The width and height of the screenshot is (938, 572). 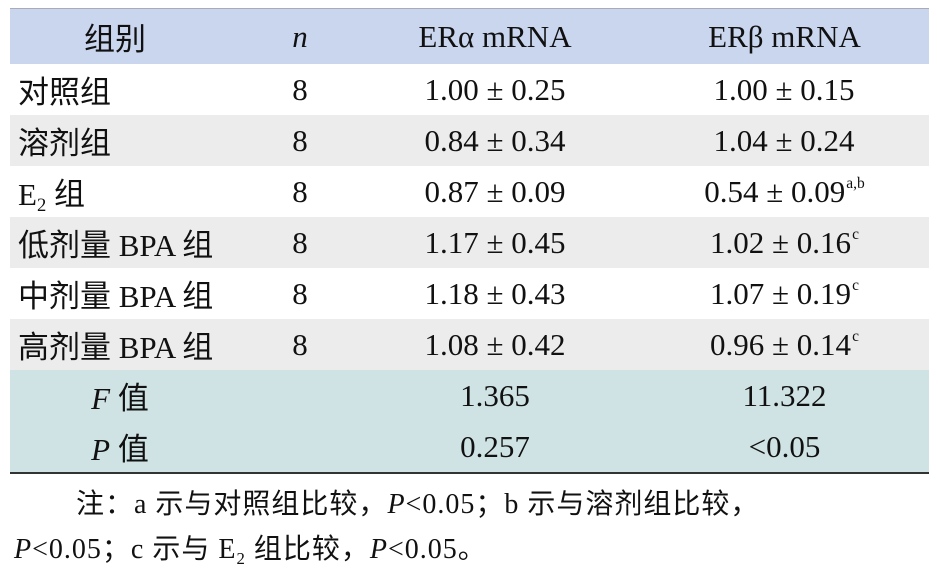 I want to click on stat-era: 0.257, so click(x=495, y=446).